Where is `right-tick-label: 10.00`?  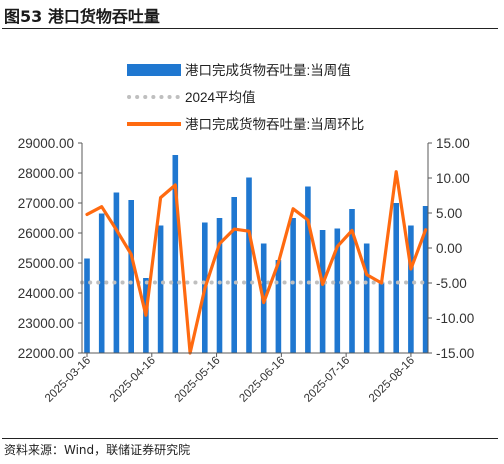
right-tick-label: 10.00 is located at coordinates (453, 178).